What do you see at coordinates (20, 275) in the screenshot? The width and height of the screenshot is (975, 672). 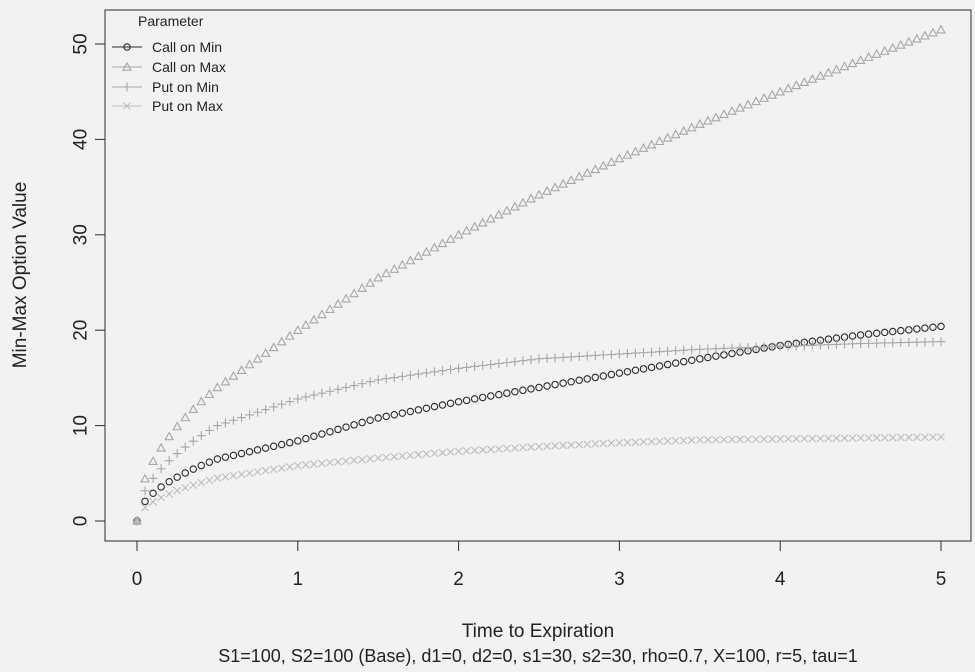 I see `y-axis-label: Min-Max Option Value` at bounding box center [20, 275].